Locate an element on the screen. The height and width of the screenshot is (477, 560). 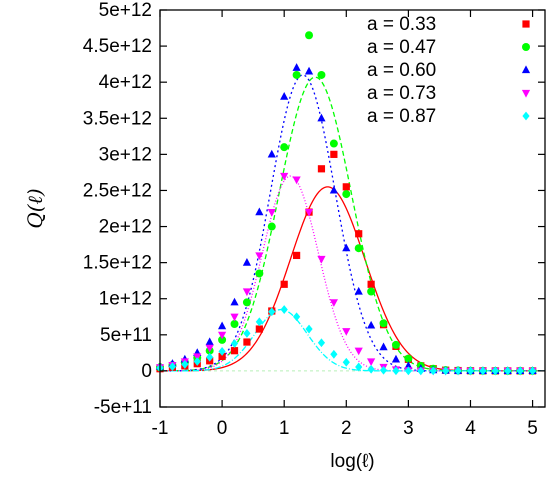
x-tick-label: 0 is located at coordinates (222, 428).